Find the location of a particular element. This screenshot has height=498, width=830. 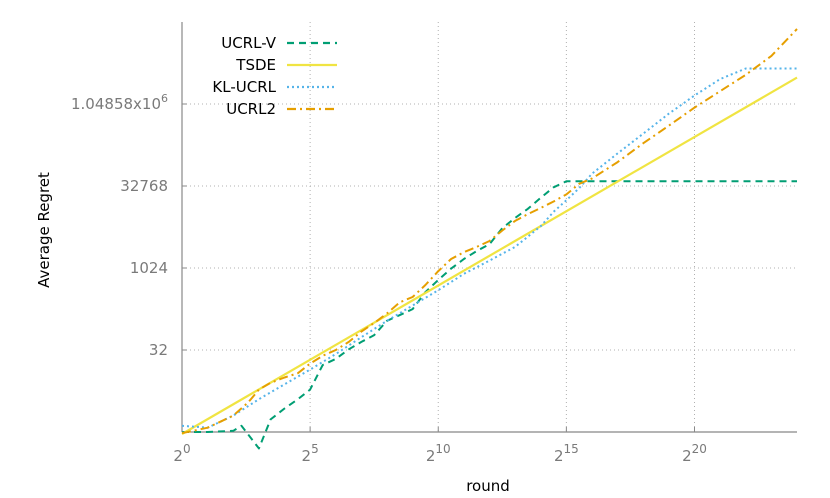

x-tick-exponent: 15 is located at coordinates (571, 449).